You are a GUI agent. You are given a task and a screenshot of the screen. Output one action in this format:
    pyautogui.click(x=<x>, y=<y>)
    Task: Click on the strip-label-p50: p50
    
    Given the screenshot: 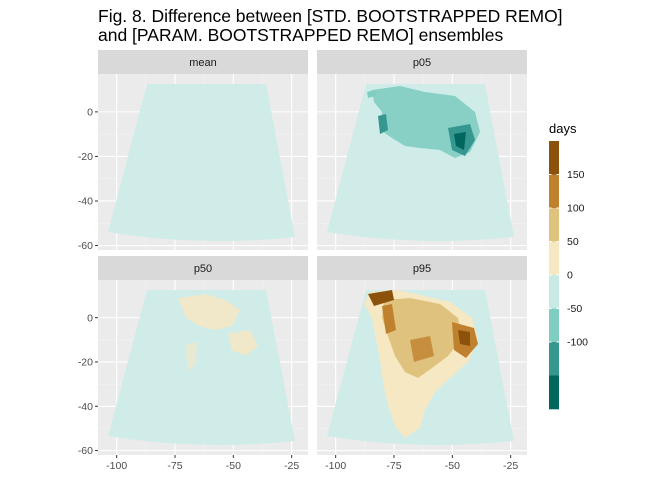 What is the action you would take?
    pyautogui.click(x=203, y=269)
    